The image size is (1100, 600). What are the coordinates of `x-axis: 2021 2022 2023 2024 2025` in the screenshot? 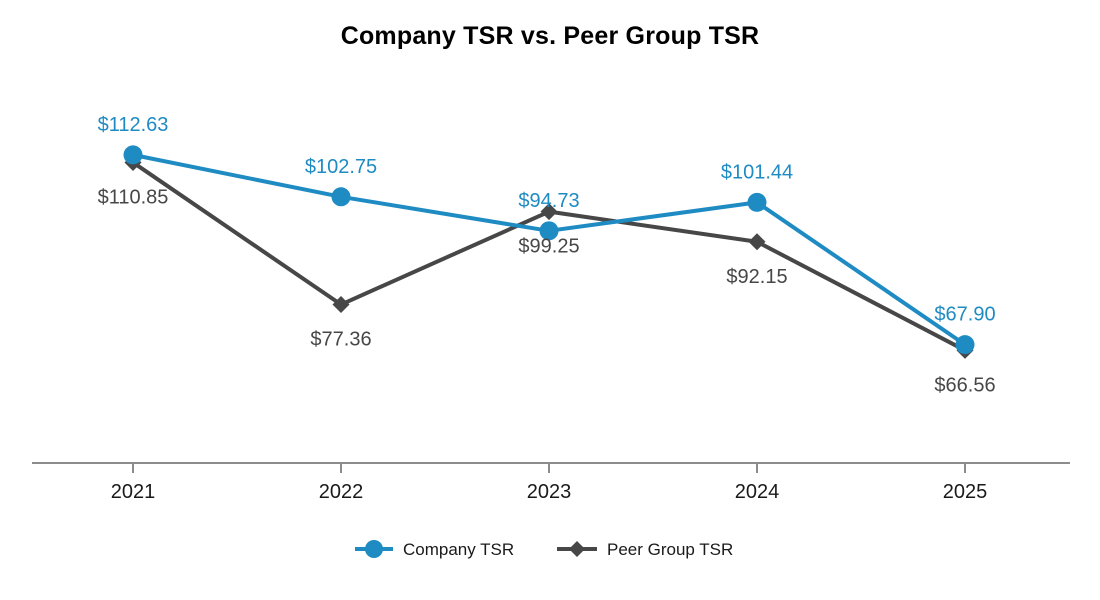 It's located at (551, 482).